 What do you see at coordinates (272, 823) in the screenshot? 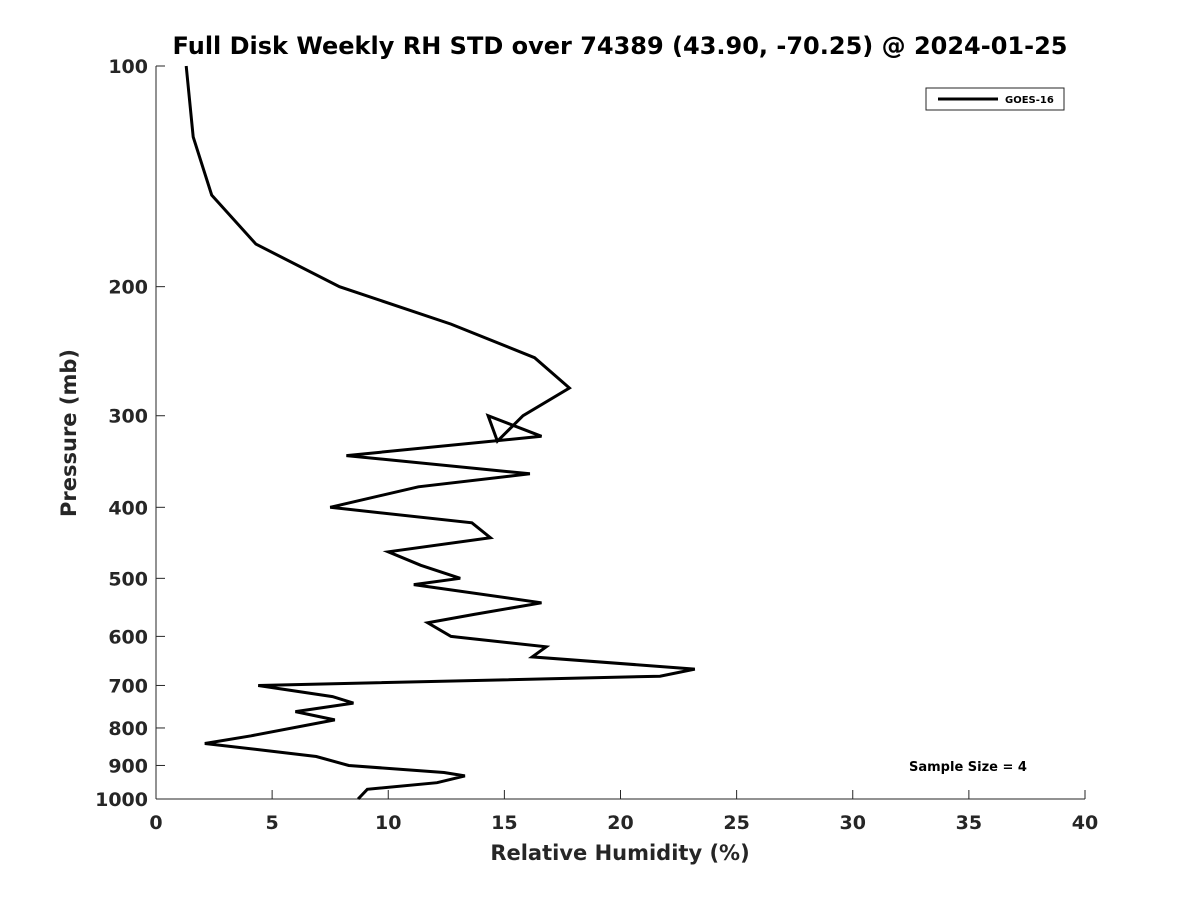
I see `x-tick-label: 5` at bounding box center [272, 823].